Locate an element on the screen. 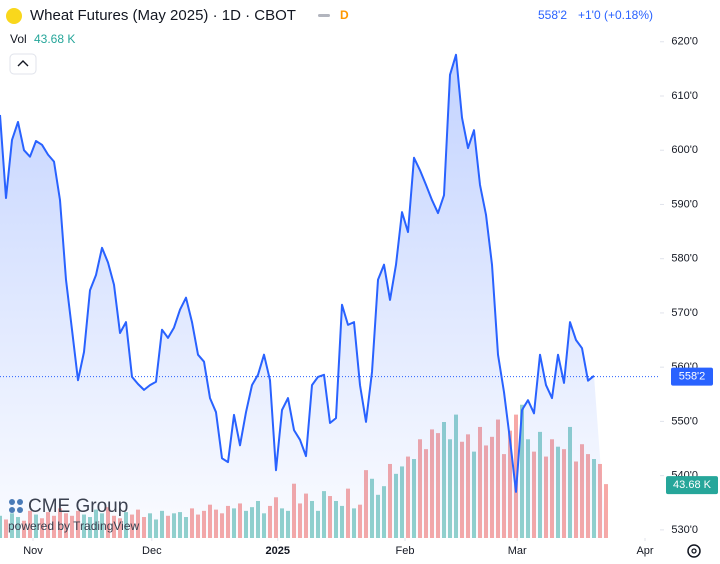 The image size is (720, 564). y-tick-label: 610'0 is located at coordinates (684, 96).